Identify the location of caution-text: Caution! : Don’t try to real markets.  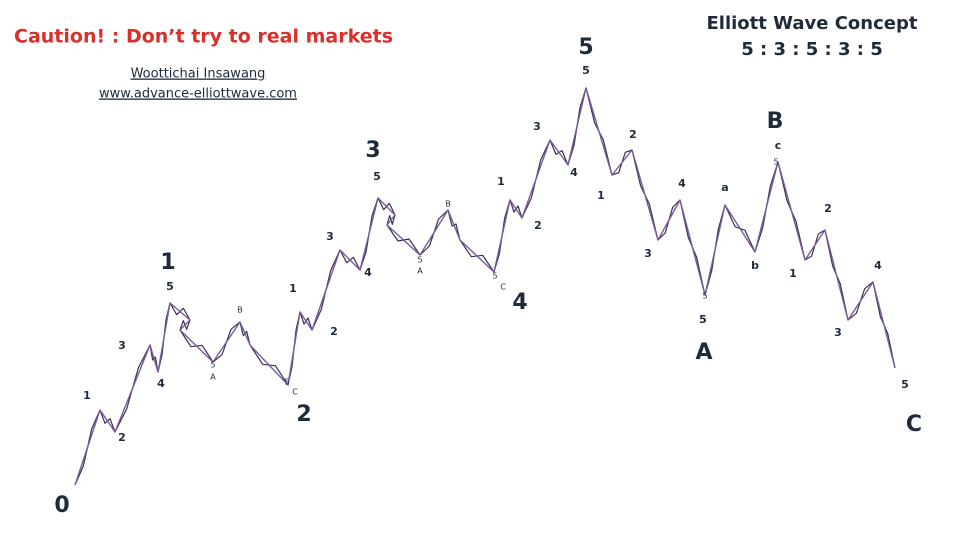
(203, 37).